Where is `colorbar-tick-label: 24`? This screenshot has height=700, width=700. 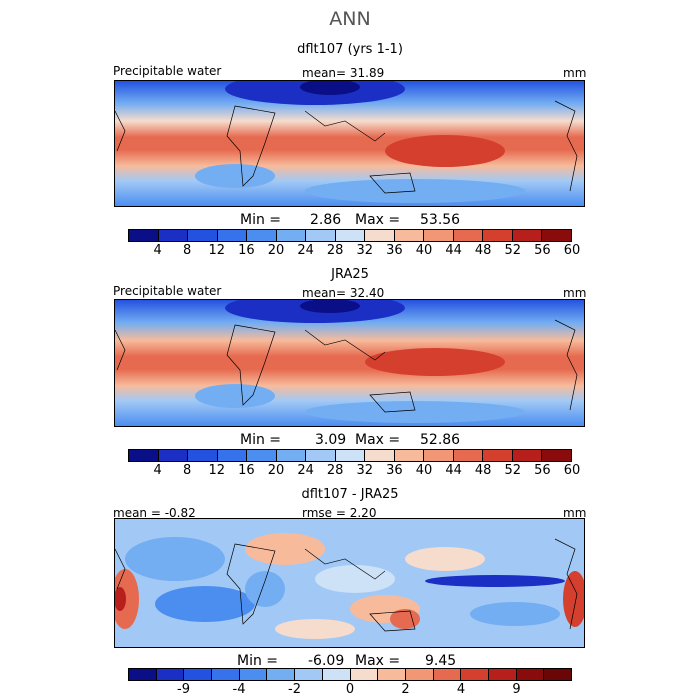
colorbar-tick-label: 24 is located at coordinates (305, 470).